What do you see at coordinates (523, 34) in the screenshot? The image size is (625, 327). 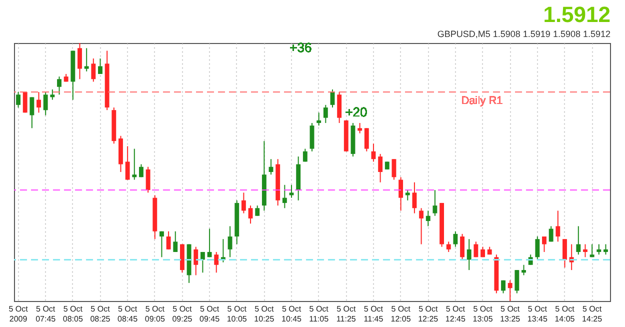 I see `text: GBPUSD,M5 1.5908 1.5919 1.5908 1.5912` at bounding box center [523, 34].